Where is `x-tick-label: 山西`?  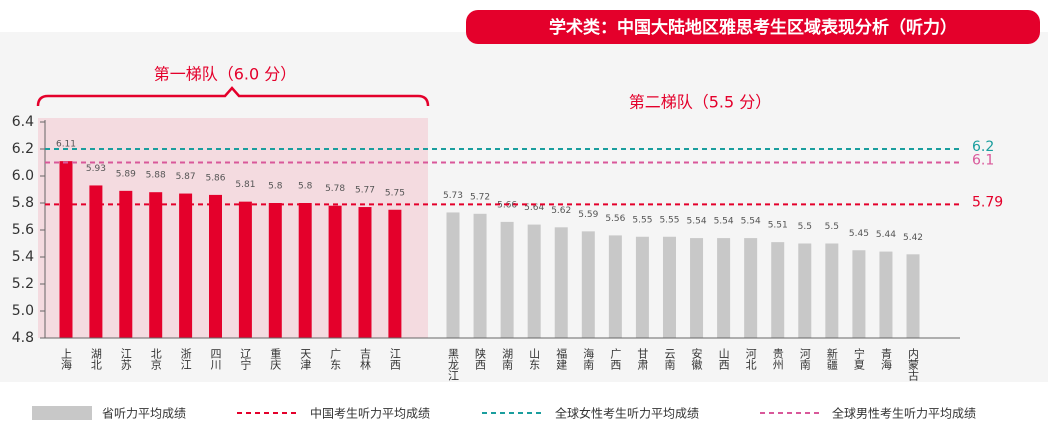 x-tick-label: 山西 is located at coordinates (723, 359).